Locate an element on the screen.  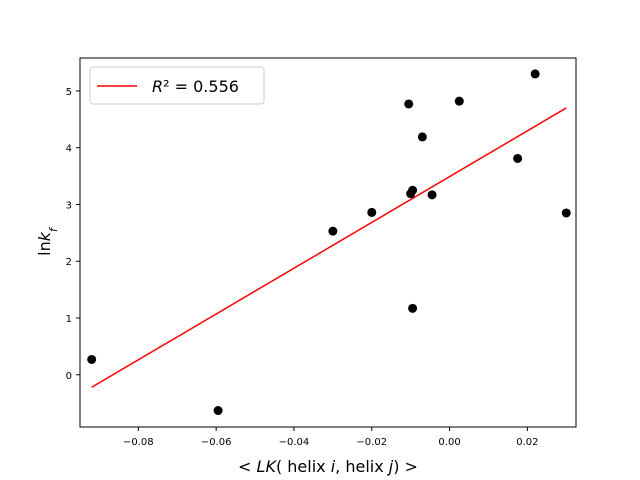
legend: R² = 0.556 is located at coordinates (177, 85).